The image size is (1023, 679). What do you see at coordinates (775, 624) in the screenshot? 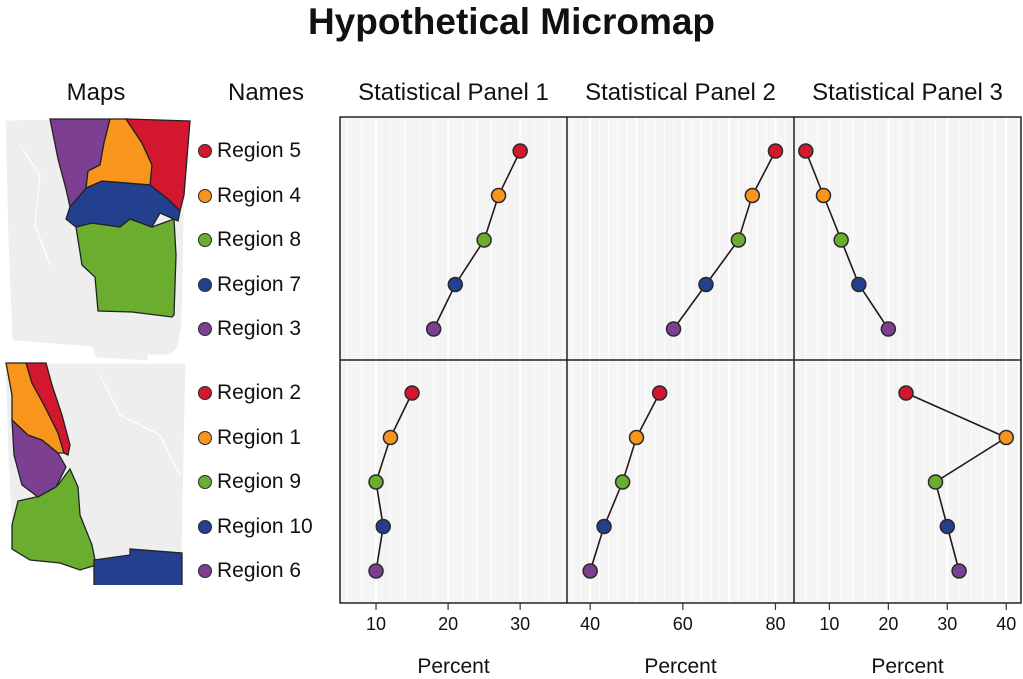
I see `x-tick-label: 80` at bounding box center [775, 624].